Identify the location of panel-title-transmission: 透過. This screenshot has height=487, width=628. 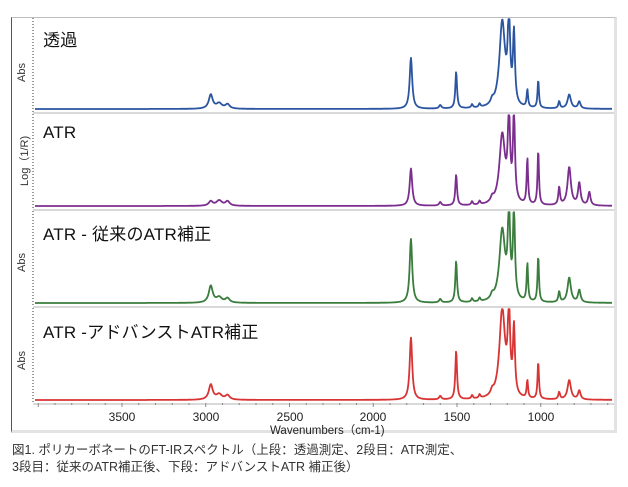
(60, 40).